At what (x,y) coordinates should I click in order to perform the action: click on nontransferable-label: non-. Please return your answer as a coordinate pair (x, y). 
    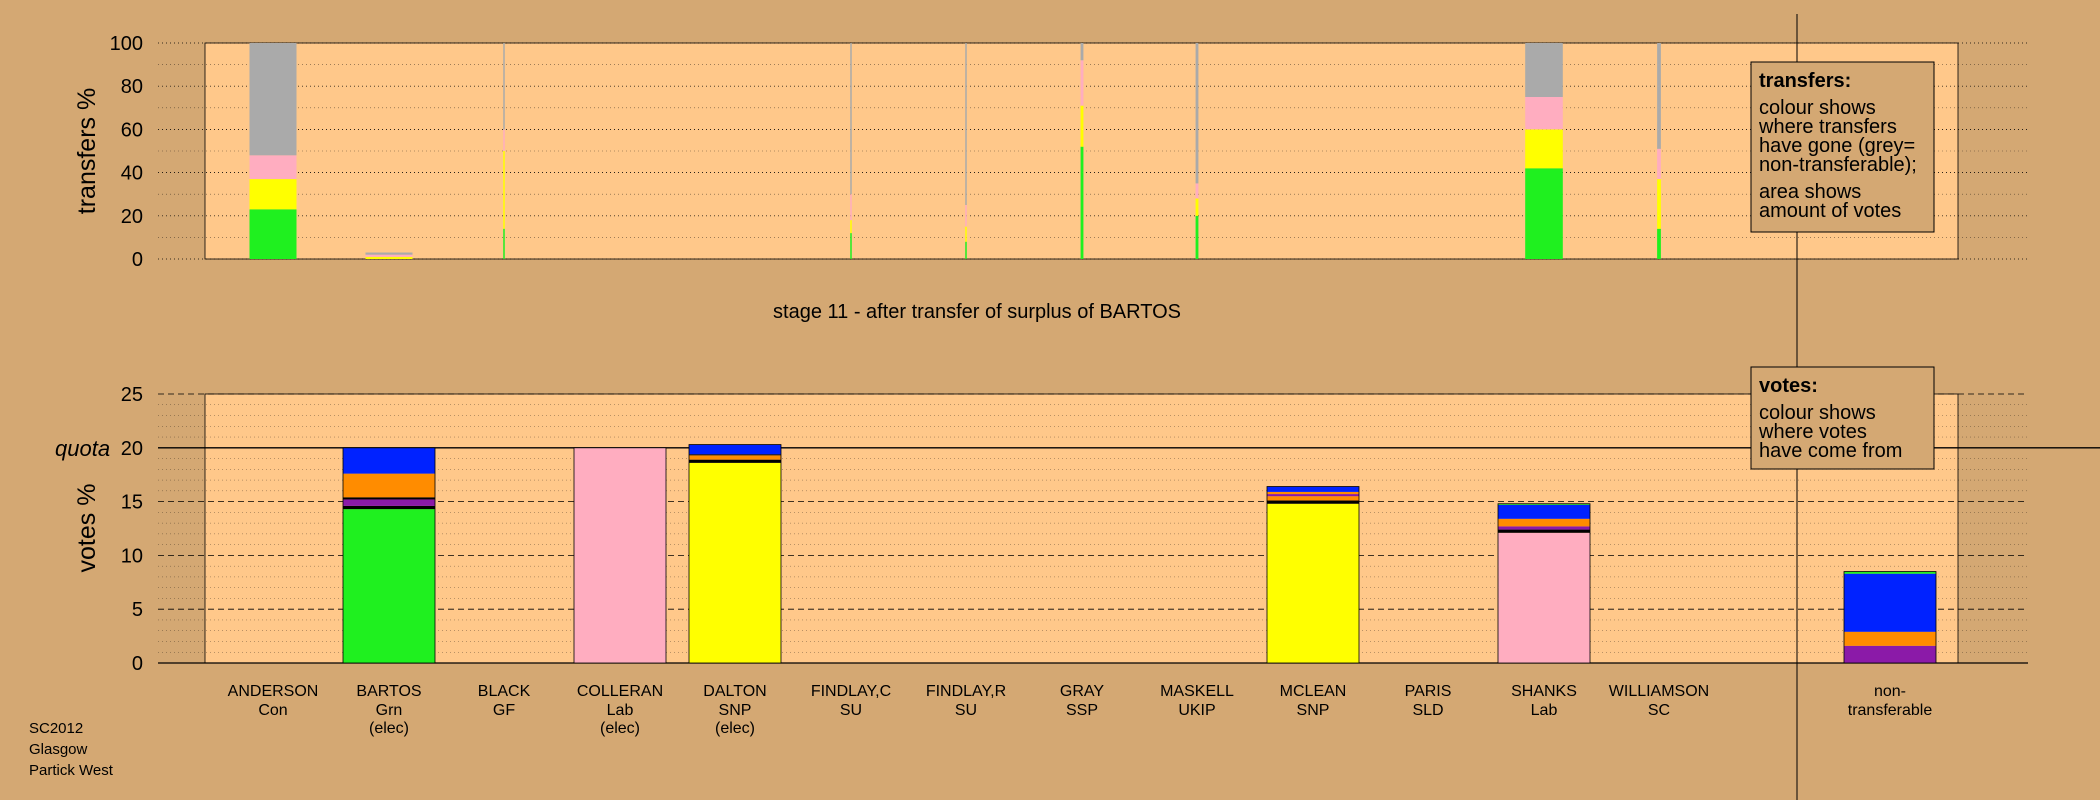
    Looking at the image, I should click on (1890, 691).